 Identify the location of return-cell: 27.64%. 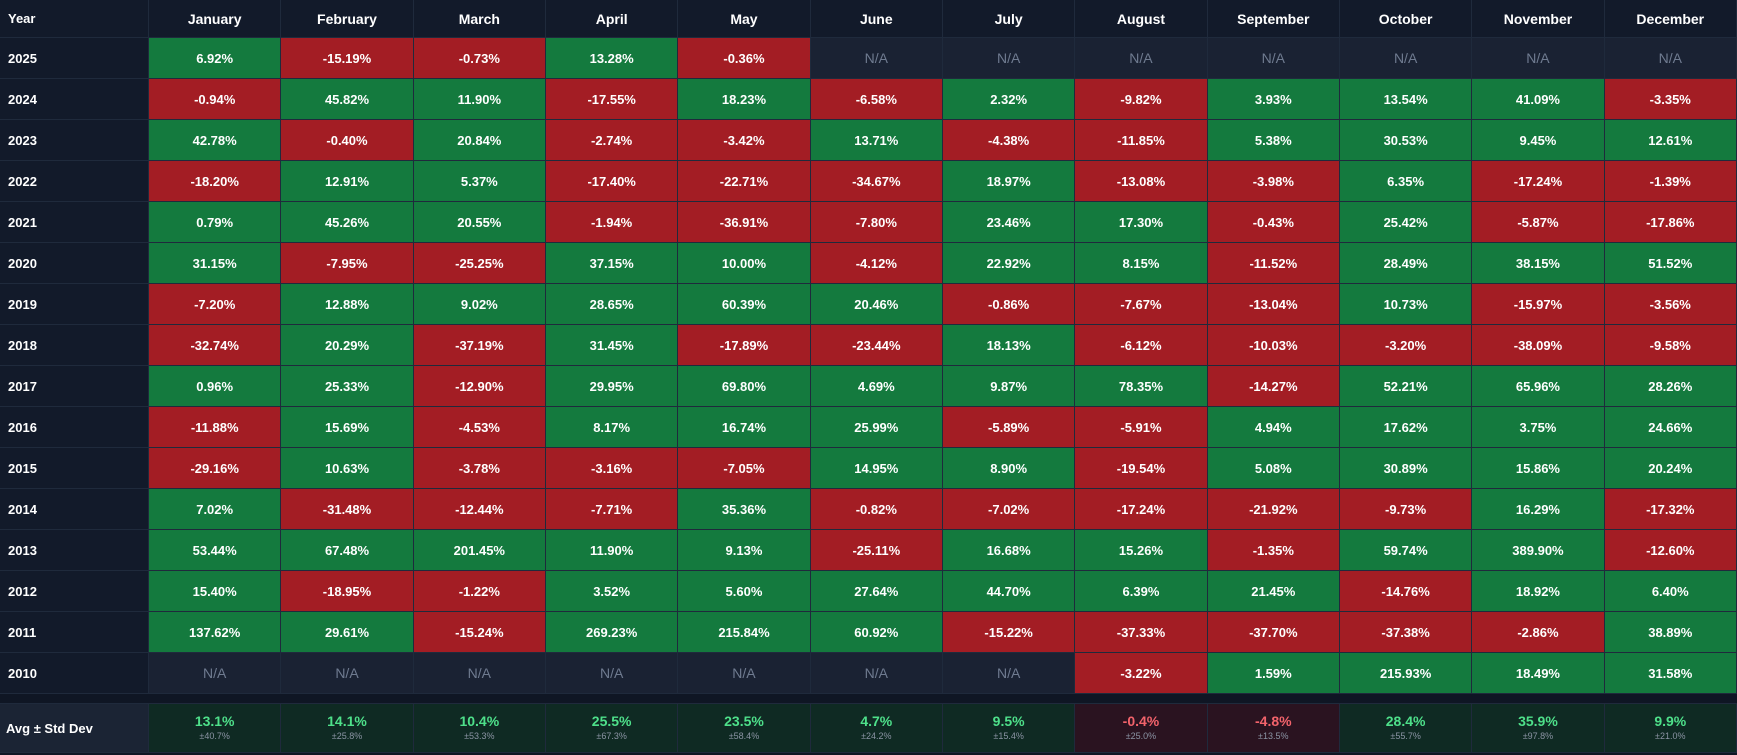
(876, 591).